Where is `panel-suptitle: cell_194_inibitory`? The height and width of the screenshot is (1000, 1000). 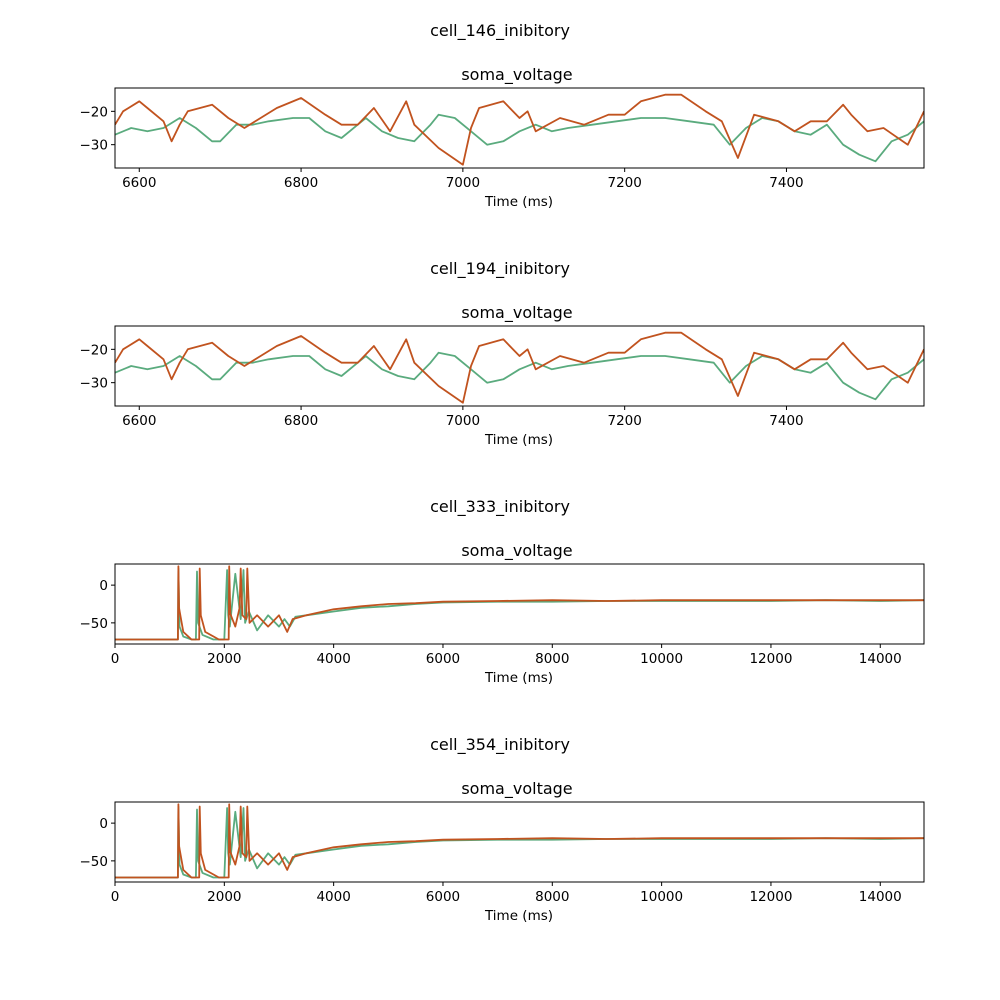
panel-suptitle: cell_194_inibitory is located at coordinates (500, 269).